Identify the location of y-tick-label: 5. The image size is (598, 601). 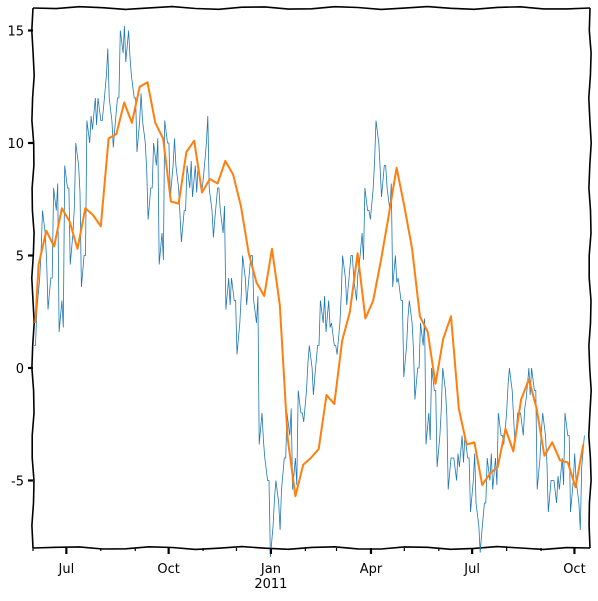
(20, 257).